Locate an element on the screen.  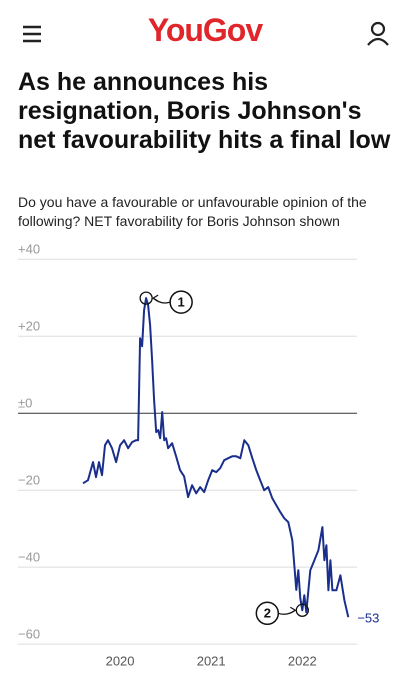
end-label: −53 is located at coordinates (368, 618).